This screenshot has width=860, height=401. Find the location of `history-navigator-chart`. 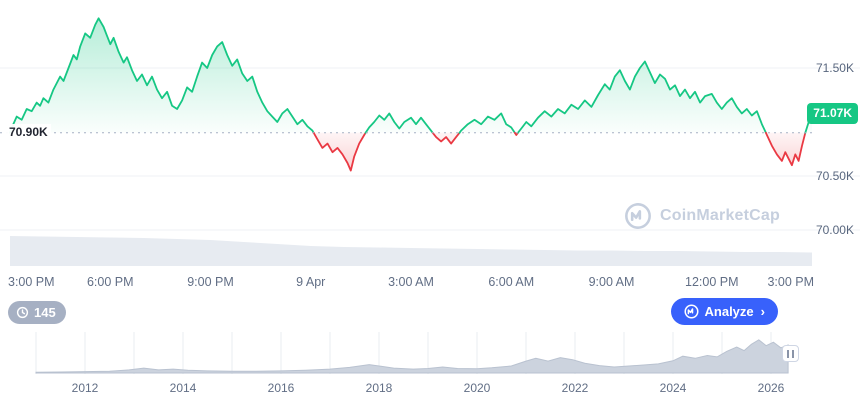

history-navigator-chart is located at coordinates (430, 354).